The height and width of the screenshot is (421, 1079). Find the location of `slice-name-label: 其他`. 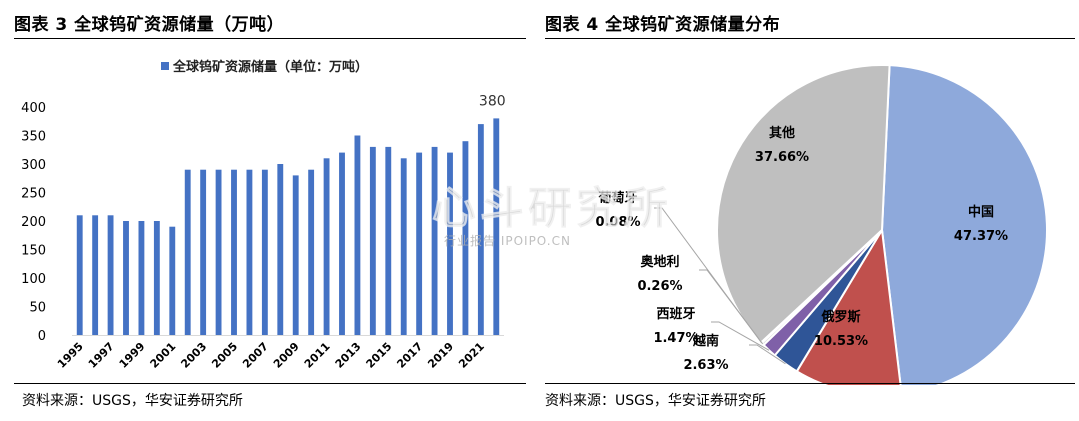

slice-name-label: 其他 is located at coordinates (782, 133).